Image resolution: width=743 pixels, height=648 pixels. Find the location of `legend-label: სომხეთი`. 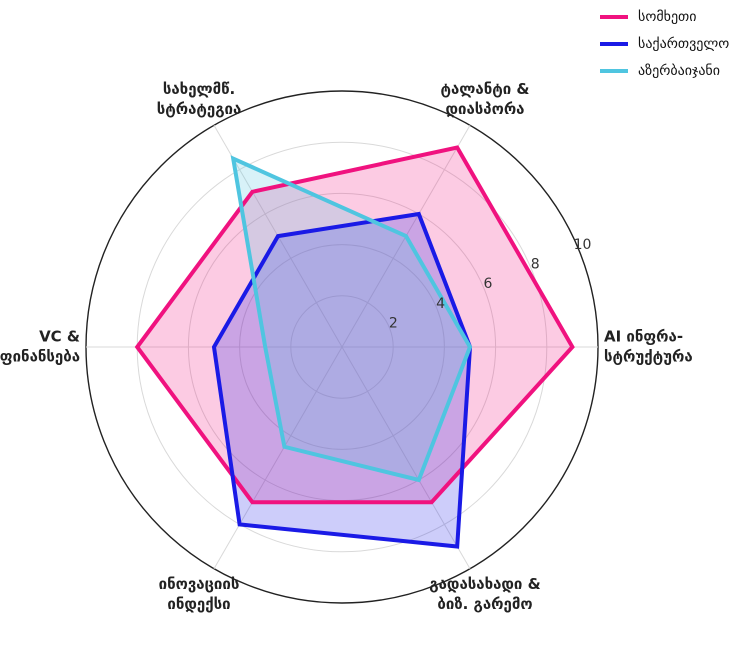

legend-label: სომხეთი is located at coordinates (667, 17).